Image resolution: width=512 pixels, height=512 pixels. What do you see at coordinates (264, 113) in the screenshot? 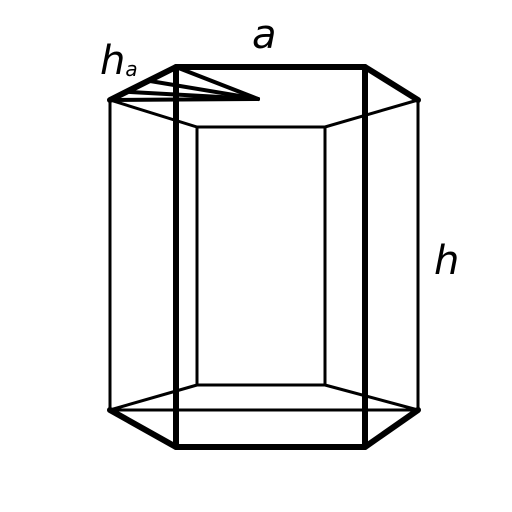
I see `top-hexagon-back-edges` at bounding box center [264, 113].